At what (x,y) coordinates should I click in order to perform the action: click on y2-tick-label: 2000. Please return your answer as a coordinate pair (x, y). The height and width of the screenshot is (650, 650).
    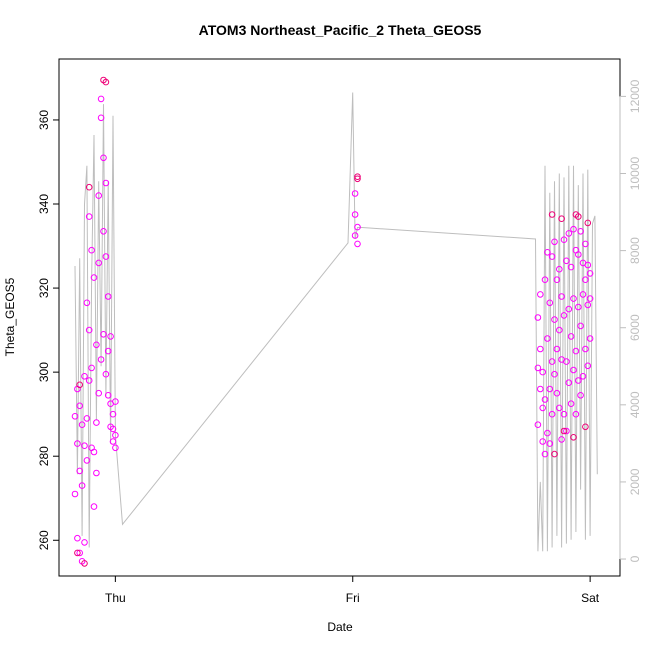
    Looking at the image, I should click on (635, 481).